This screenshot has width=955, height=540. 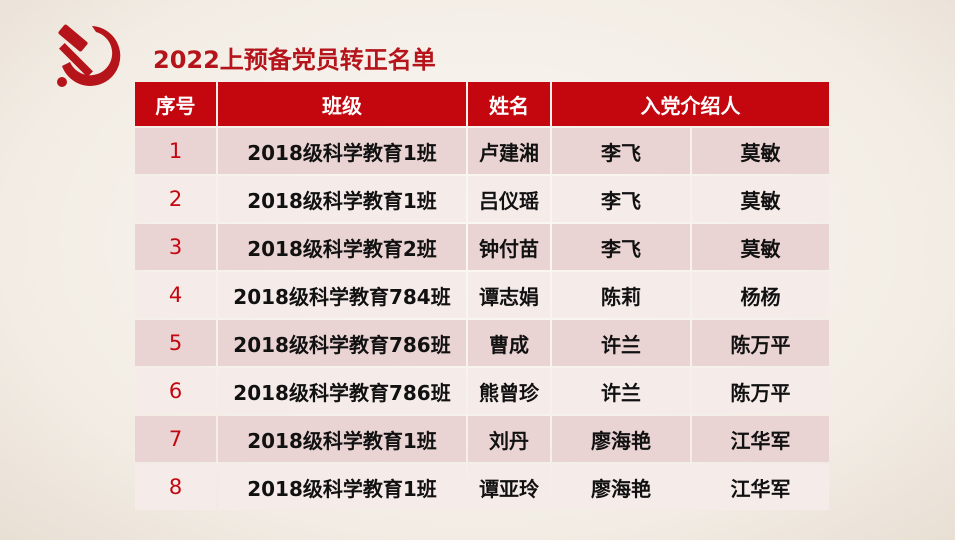 What do you see at coordinates (342, 104) in the screenshot?
I see `header-class: 班级` at bounding box center [342, 104].